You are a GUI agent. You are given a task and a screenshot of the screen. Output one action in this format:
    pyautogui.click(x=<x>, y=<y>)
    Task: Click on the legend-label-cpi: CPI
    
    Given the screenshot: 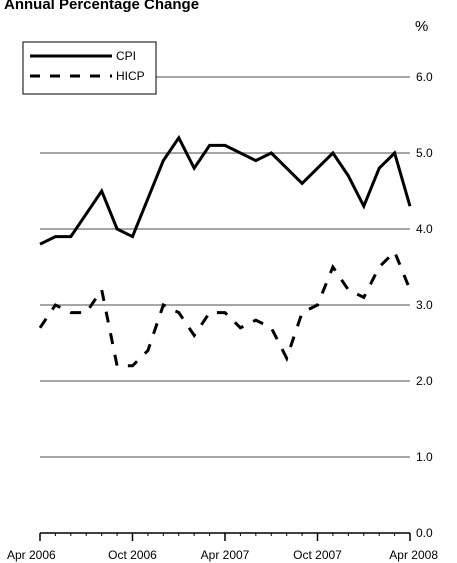 What is the action you would take?
    pyautogui.click(x=126, y=56)
    